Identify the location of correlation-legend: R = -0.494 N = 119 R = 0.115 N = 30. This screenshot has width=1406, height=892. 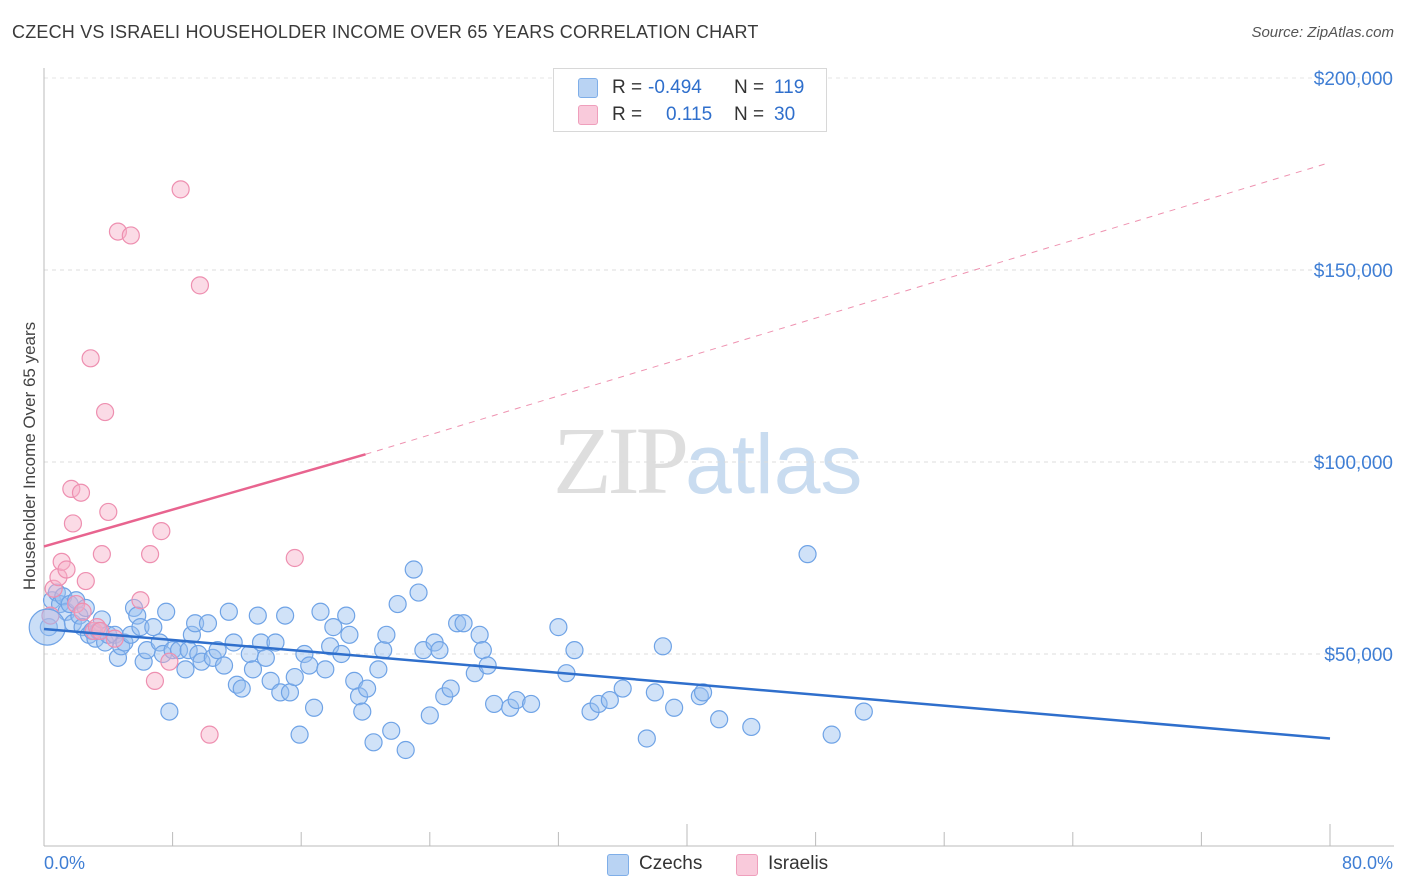
(690, 100).